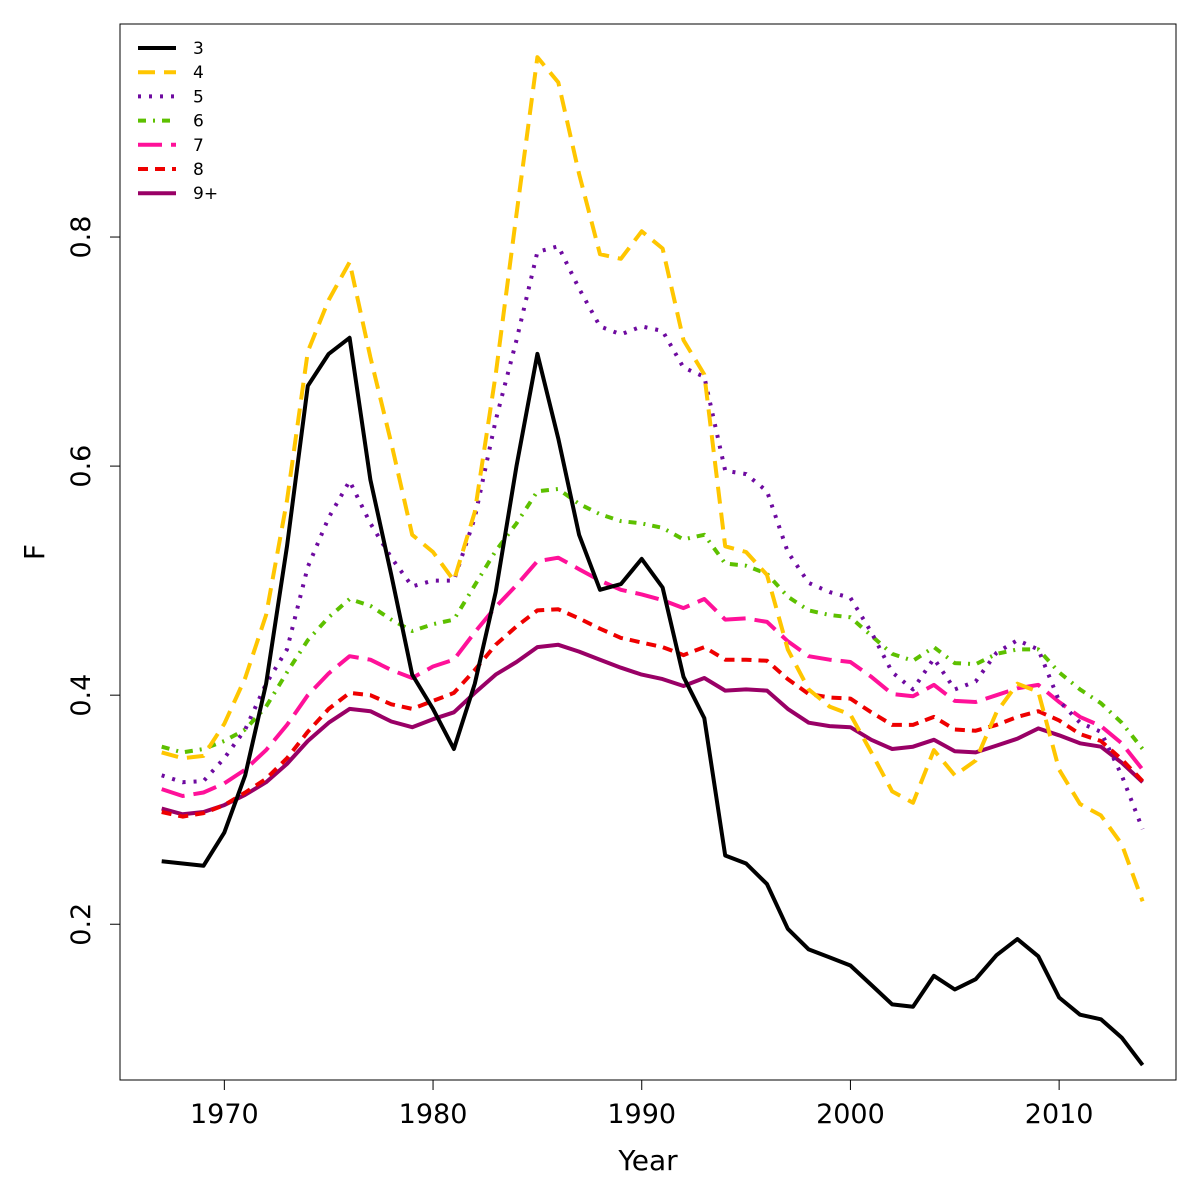  I want to click on x-axis: 1970 1980 1990 2000 2010, so click(642, 1104).